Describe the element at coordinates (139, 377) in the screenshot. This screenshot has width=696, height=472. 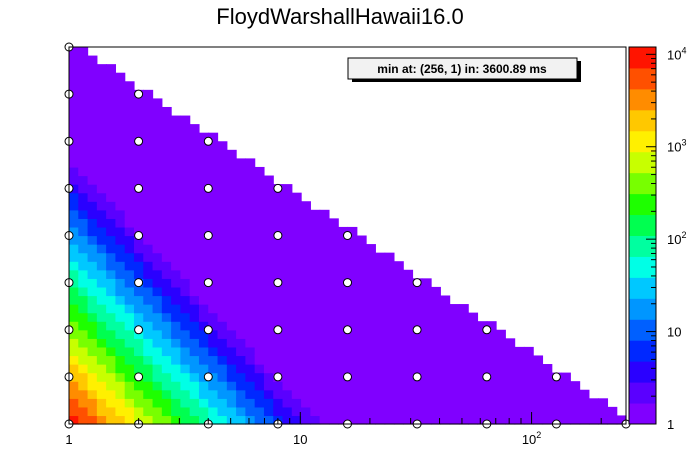
I see `data-point` at that location.